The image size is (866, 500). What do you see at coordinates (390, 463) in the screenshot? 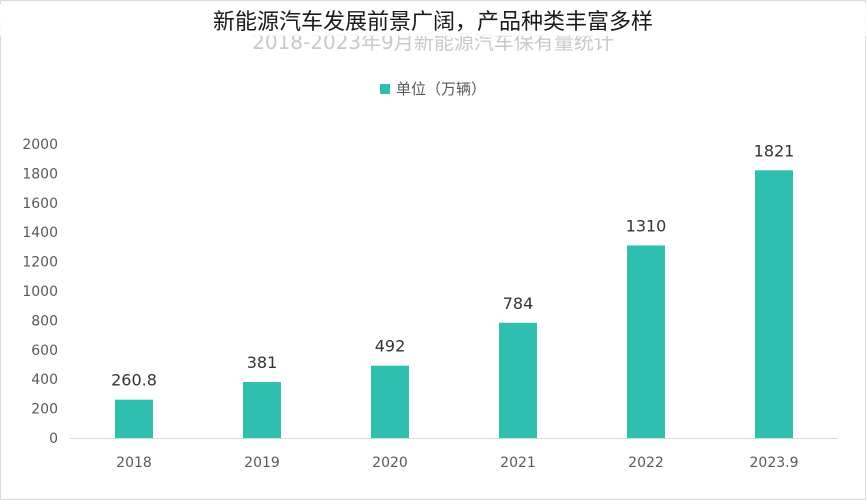
I see `x-tick-label: 2020` at bounding box center [390, 463].